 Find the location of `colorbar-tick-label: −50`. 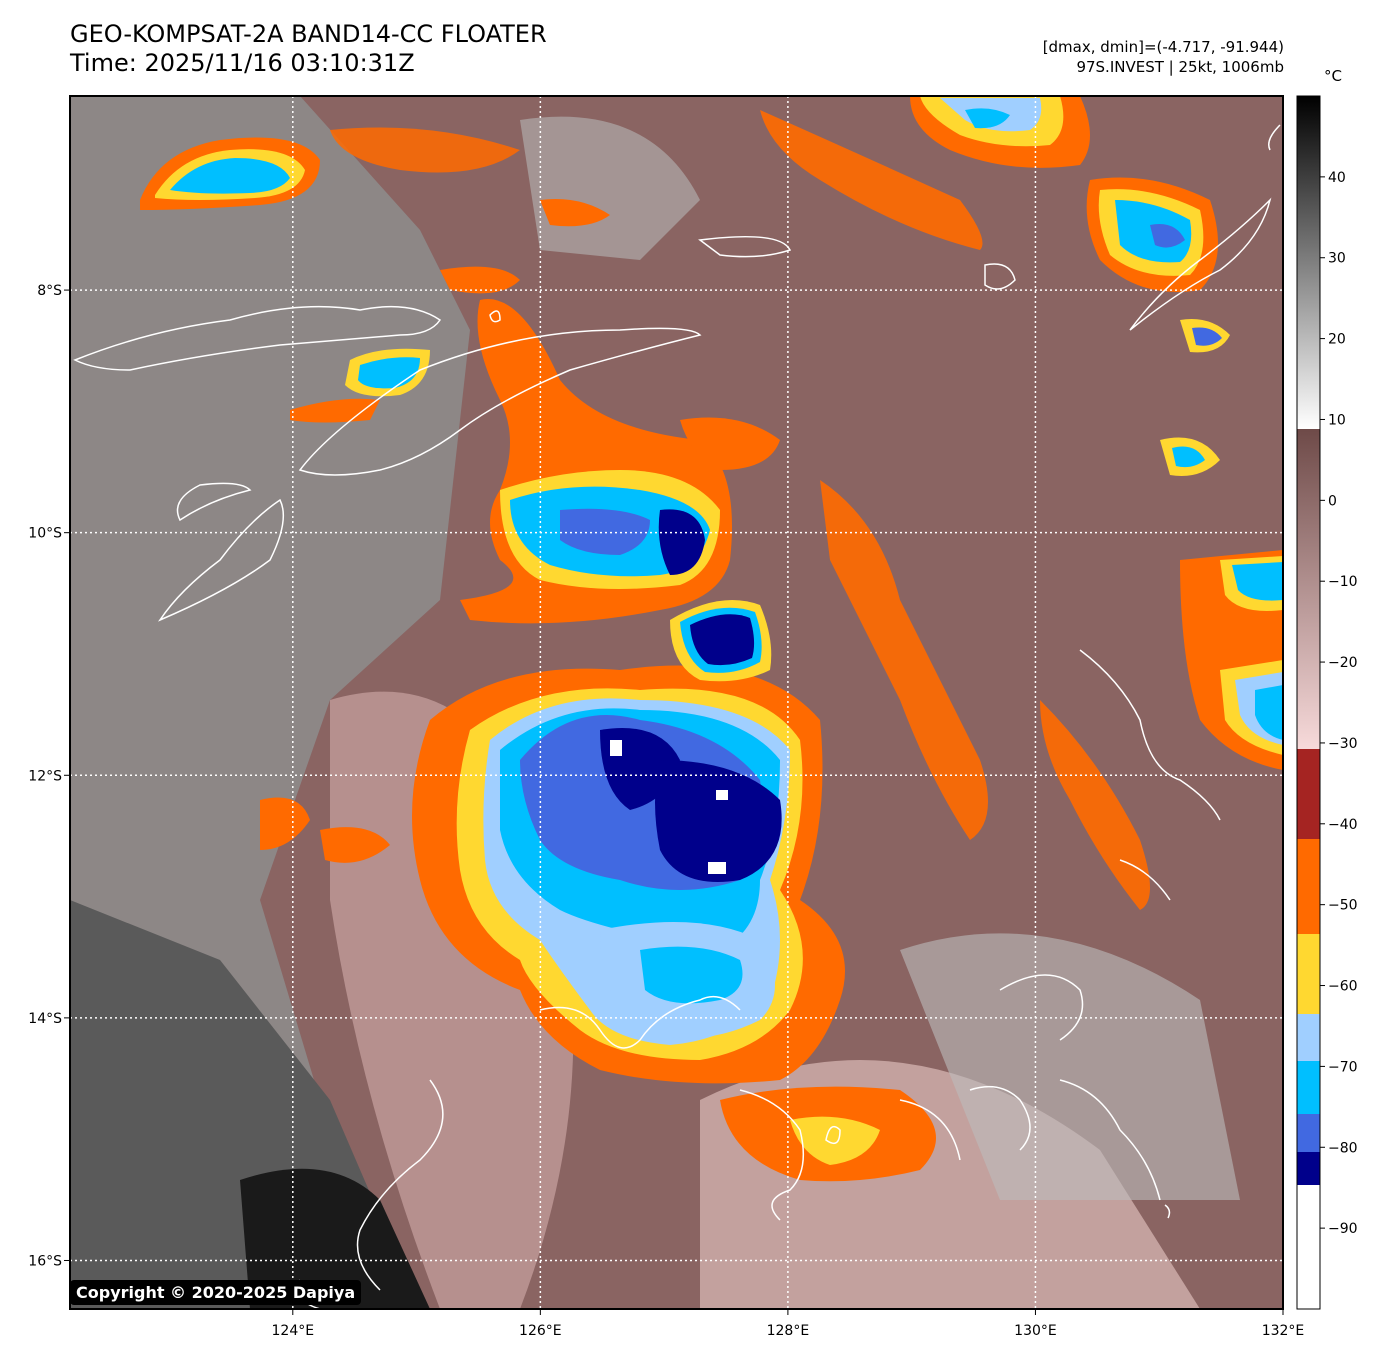

colorbar-tick-label: −50 is located at coordinates (1343, 906).